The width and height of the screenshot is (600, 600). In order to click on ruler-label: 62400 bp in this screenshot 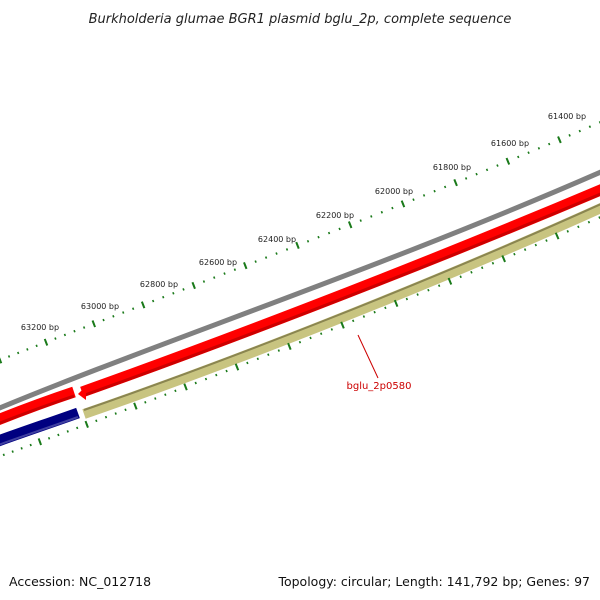, I will do `click(277, 239)`.